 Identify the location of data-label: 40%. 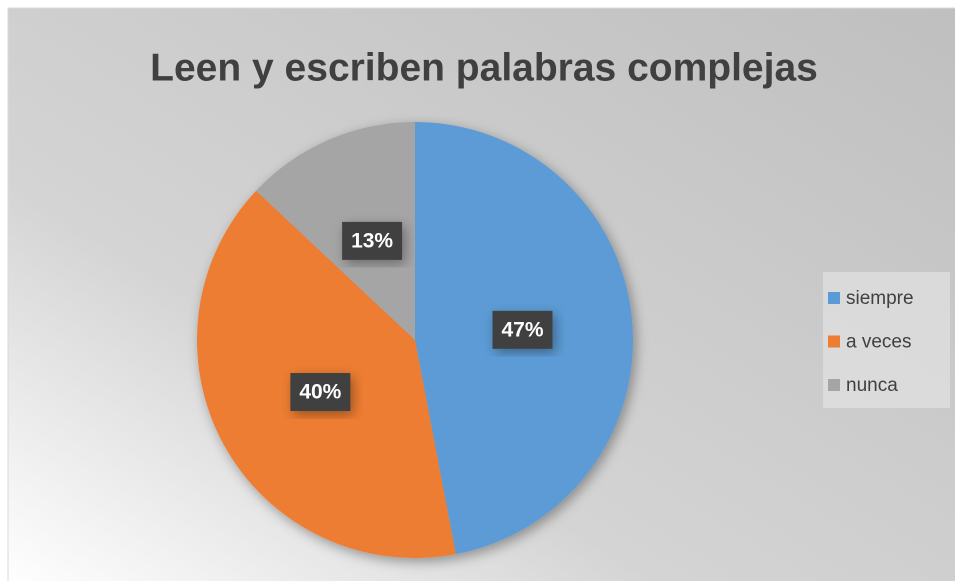
(320, 392).